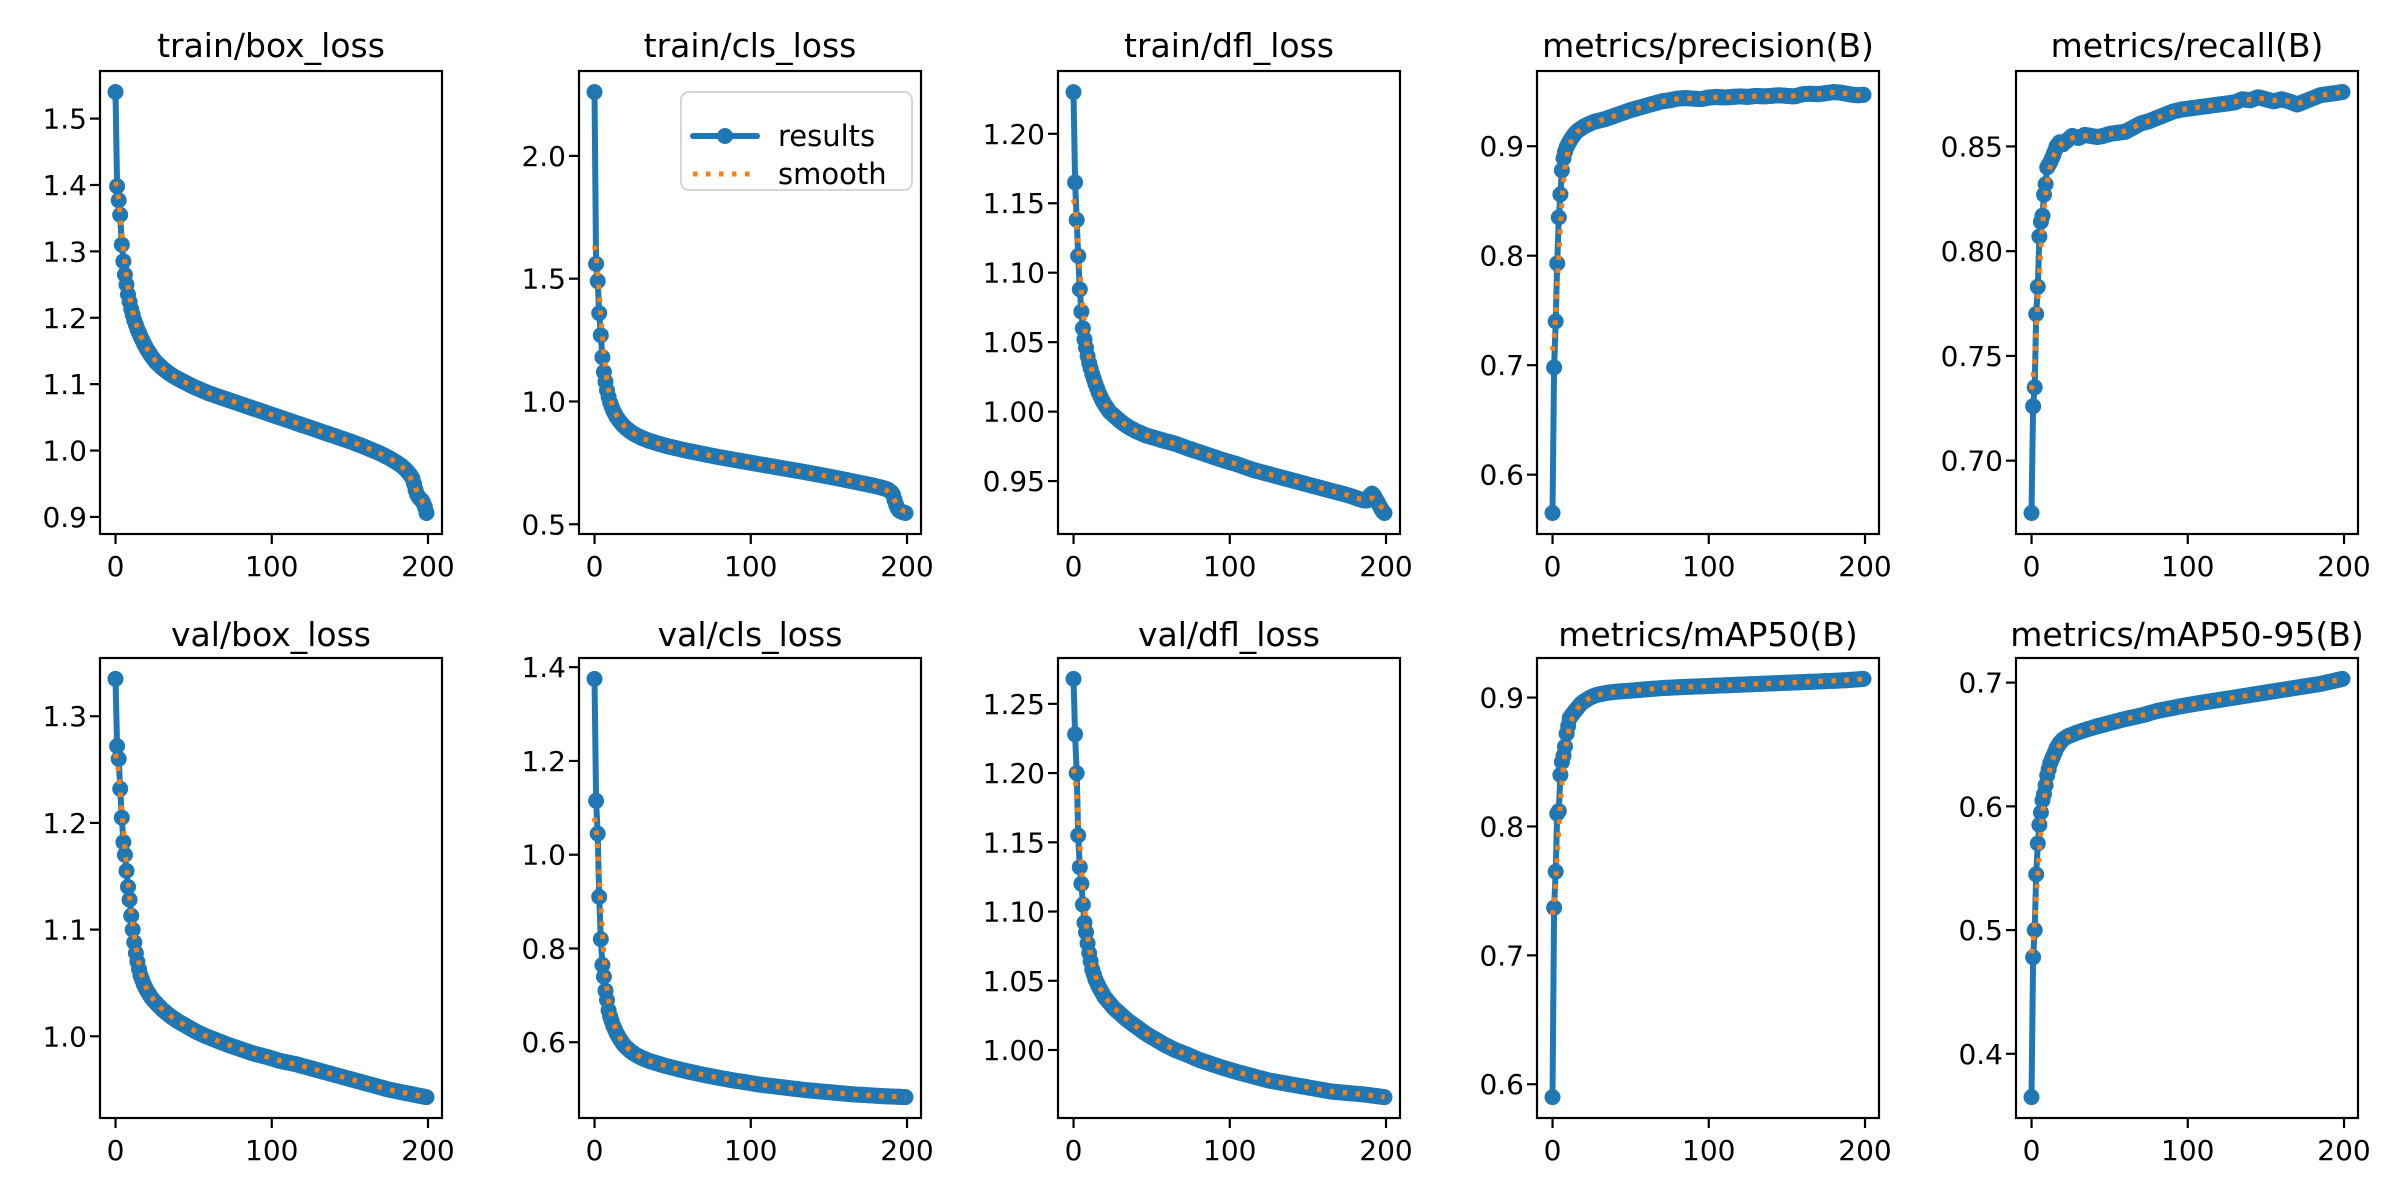  What do you see at coordinates (1014, 481) in the screenshot?
I see `y-tick-label: 0.95` at bounding box center [1014, 481].